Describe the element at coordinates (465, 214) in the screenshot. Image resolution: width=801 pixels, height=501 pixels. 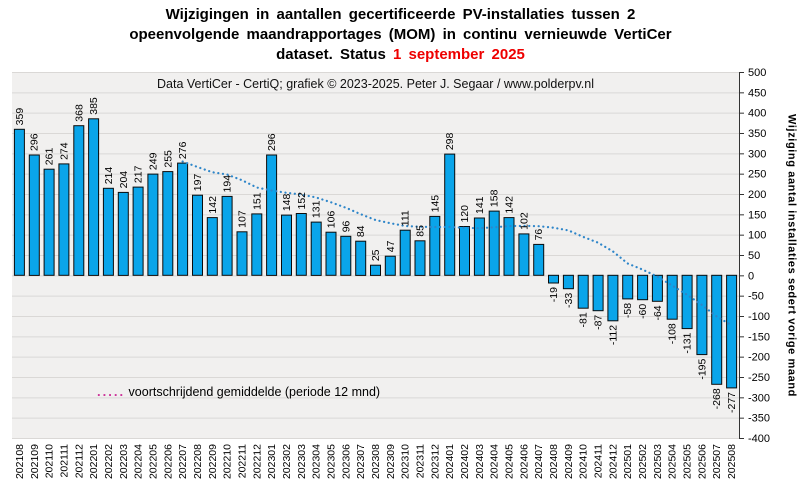
I see `bar-value-label: 120` at that location.